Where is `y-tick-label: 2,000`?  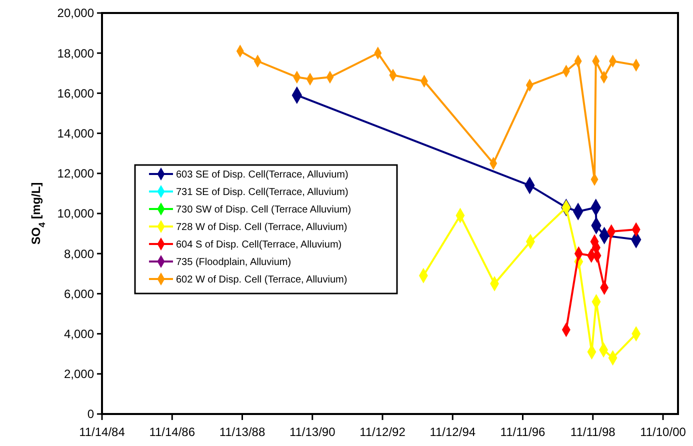 y-tick-label: 2,000 is located at coordinates (79, 374).